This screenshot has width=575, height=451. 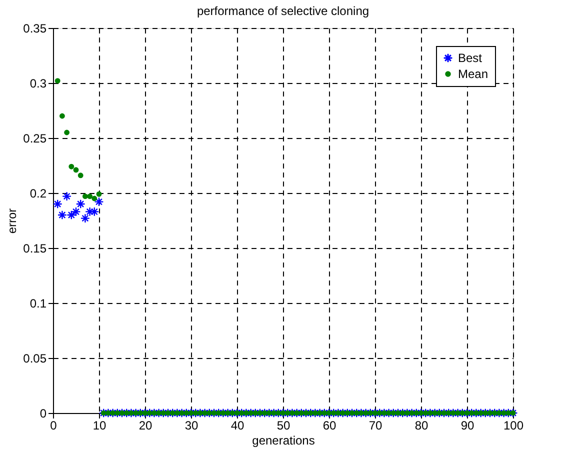 What do you see at coordinates (329, 425) in the screenshot?
I see `x-tick-label: 60` at bounding box center [329, 425].